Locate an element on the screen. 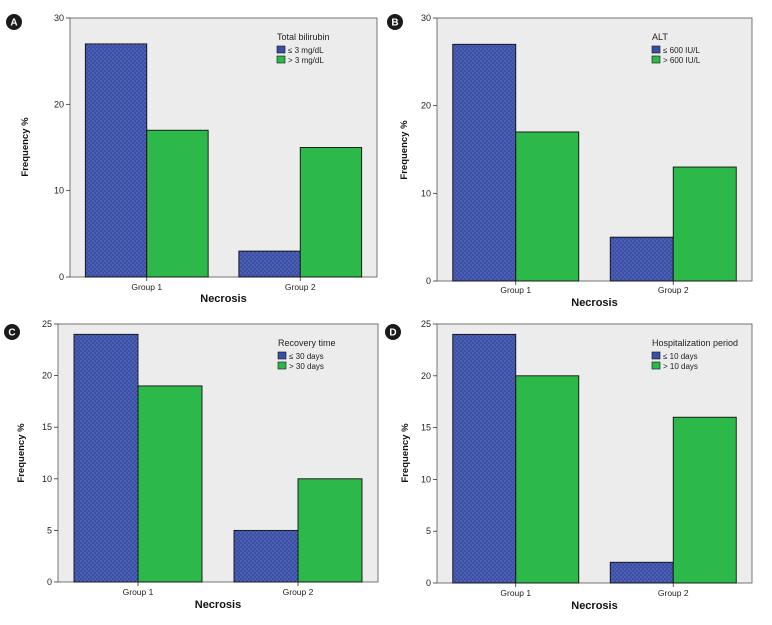 The height and width of the screenshot is (625, 772). y-tick-label-b-20: 20 is located at coordinates (426, 106).